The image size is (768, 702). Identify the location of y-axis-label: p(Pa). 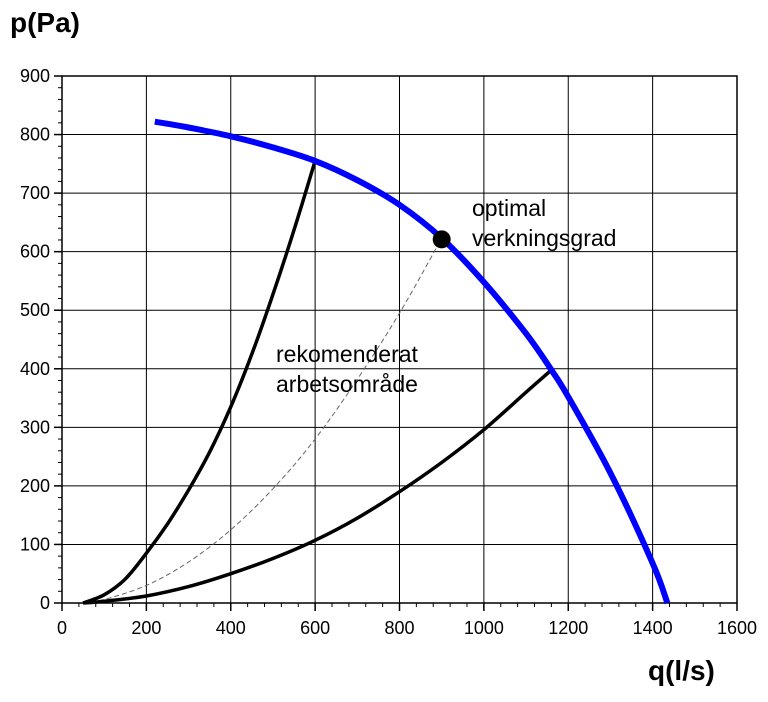
(45, 22).